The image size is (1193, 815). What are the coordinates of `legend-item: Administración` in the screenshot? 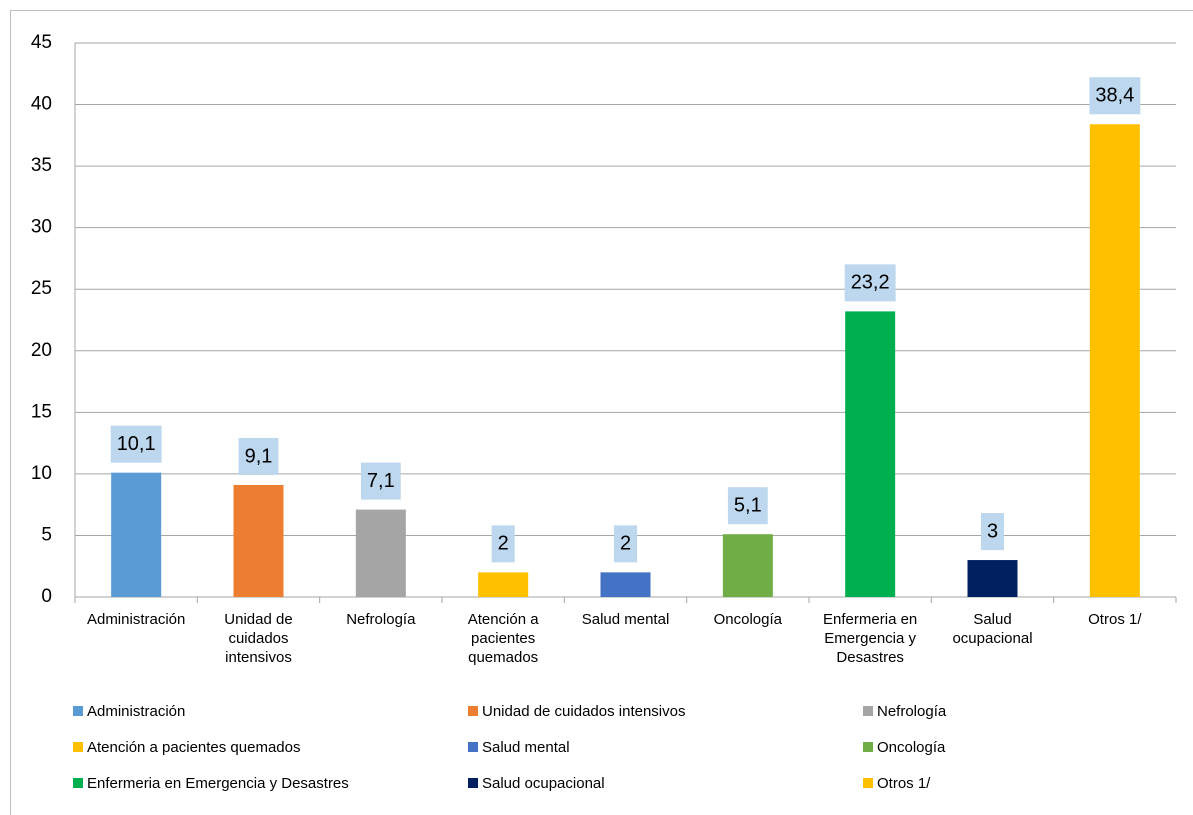 It's located at (129, 711).